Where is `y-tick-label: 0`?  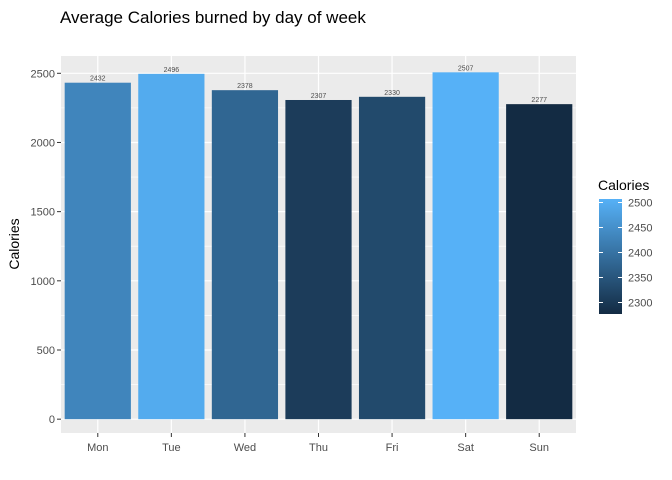 y-tick-label: 0 is located at coordinates (52, 420).